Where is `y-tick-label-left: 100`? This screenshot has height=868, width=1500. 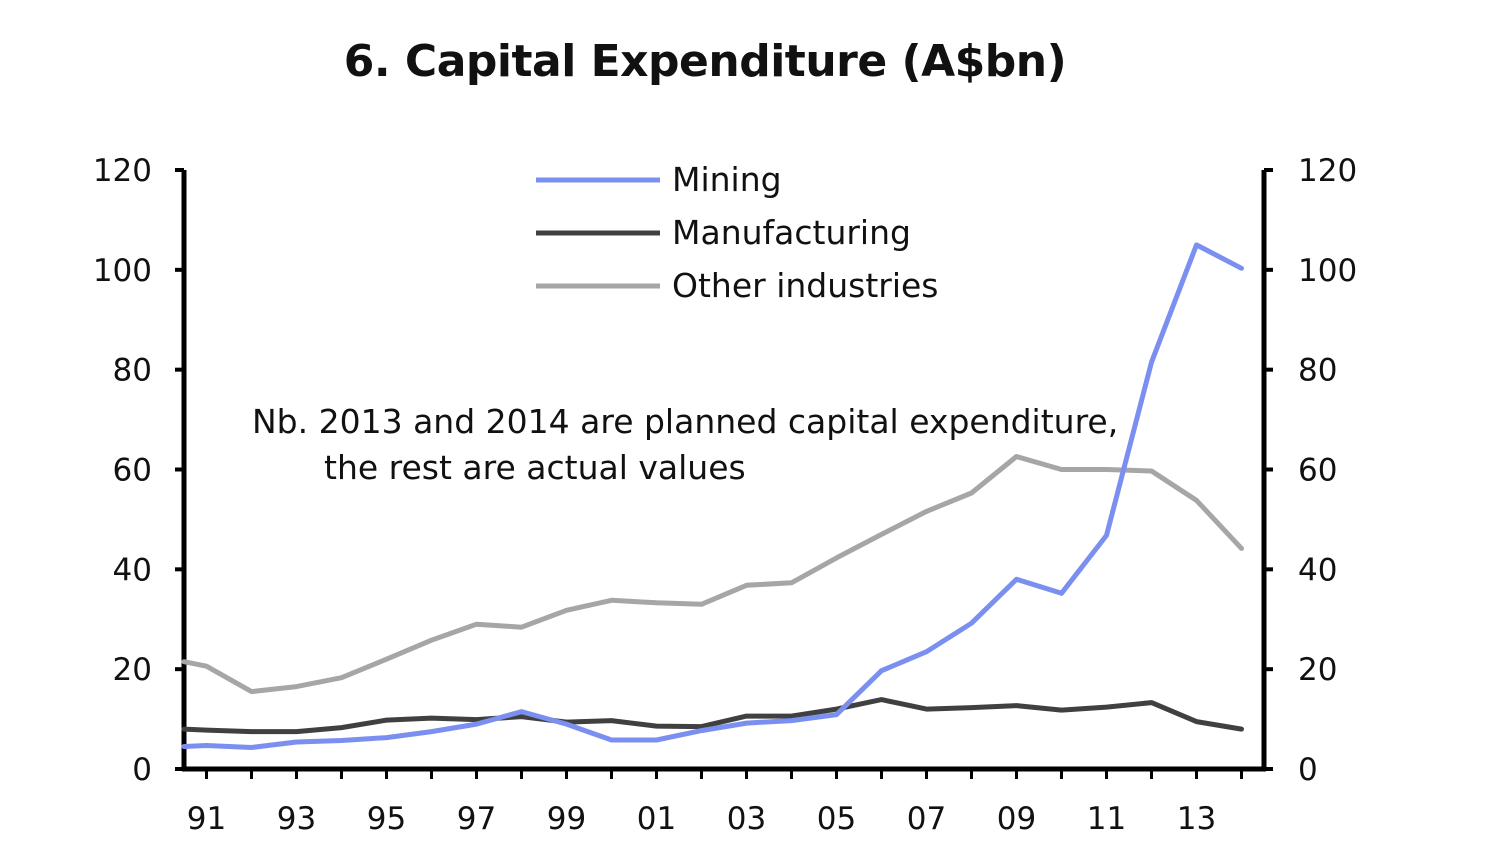
y-tick-label-left: 100 is located at coordinates (122, 271).